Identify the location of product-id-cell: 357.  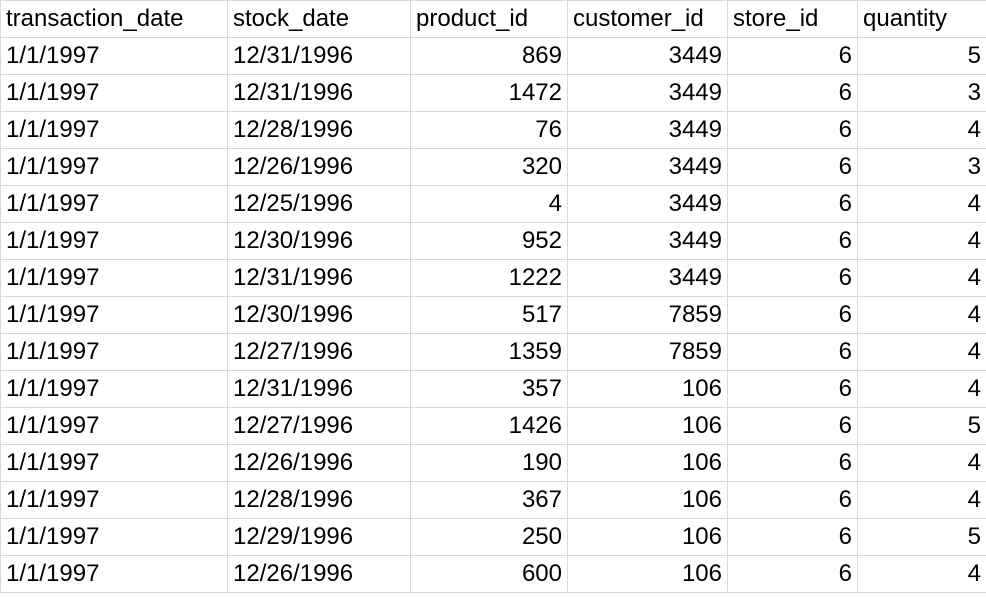
(489, 389).